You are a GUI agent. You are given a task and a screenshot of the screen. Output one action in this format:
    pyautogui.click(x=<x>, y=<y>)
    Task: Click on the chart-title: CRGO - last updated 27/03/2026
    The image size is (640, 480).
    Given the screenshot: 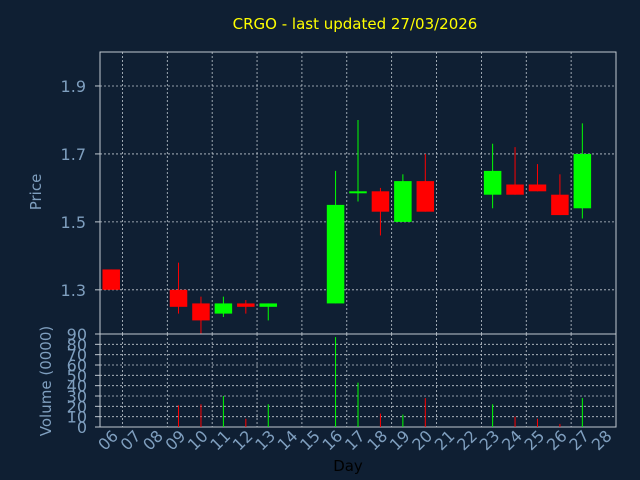 What is the action you would take?
    pyautogui.click(x=355, y=24)
    